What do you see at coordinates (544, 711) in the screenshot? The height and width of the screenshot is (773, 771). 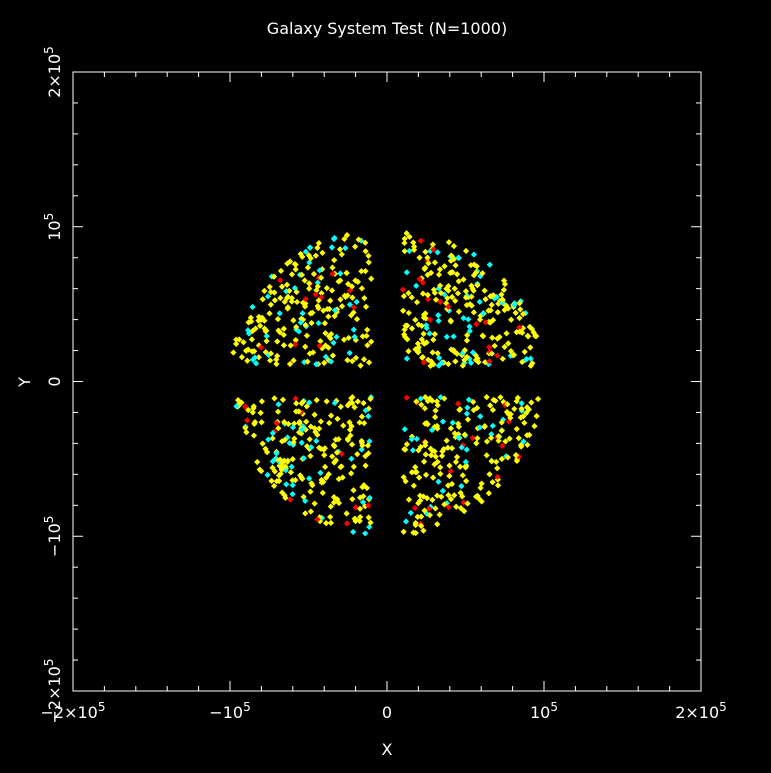 I see `x-tick-label: 105` at bounding box center [544, 711].